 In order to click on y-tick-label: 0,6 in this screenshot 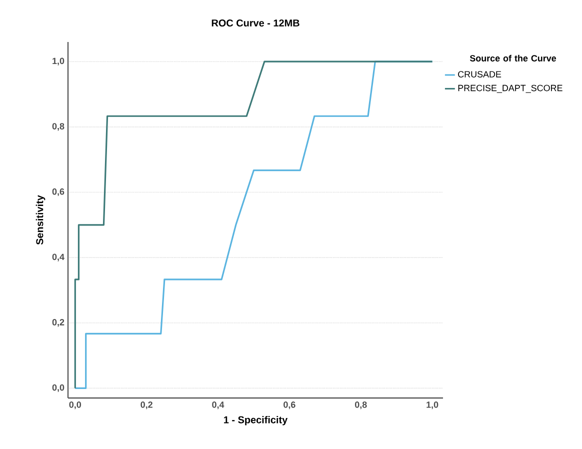, I will do `click(58, 192)`.